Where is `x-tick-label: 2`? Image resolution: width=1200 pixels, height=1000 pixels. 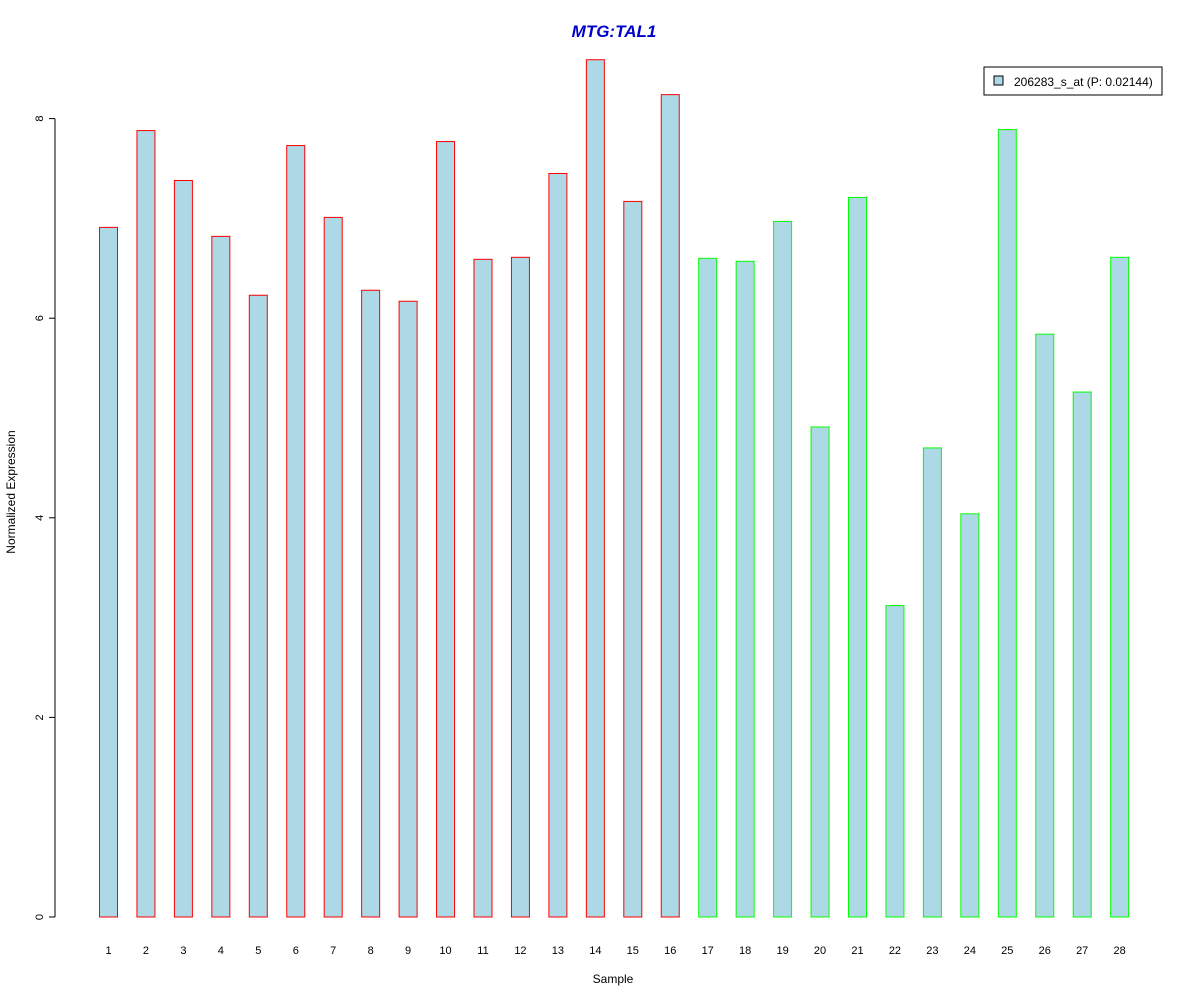 x-tick-label: 2 is located at coordinates (146, 951).